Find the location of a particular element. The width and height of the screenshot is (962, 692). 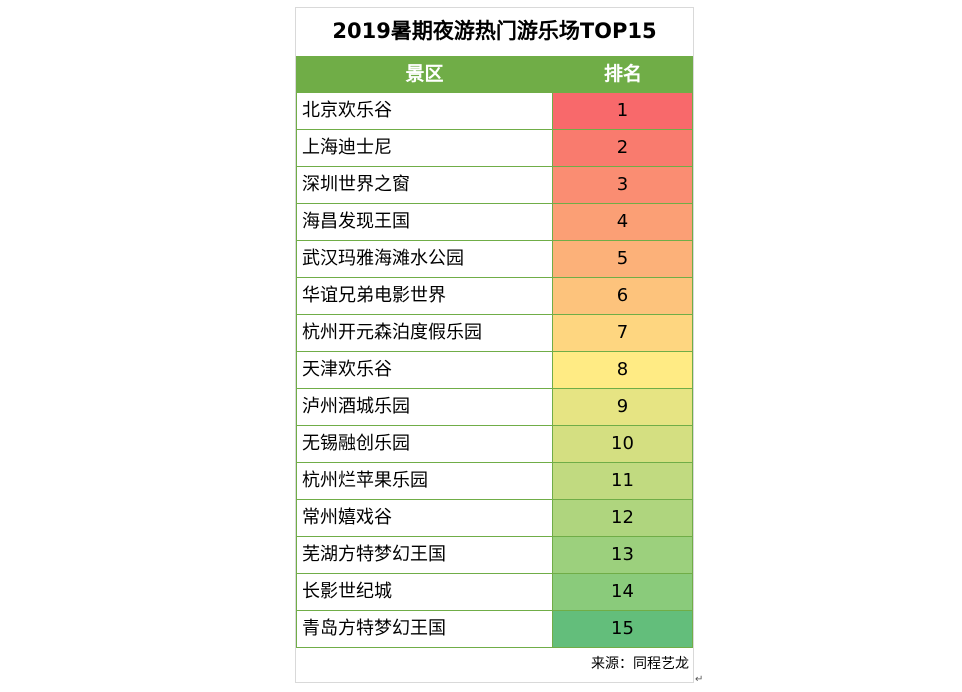

attraction-name-cell: 无锡融创乐园 is located at coordinates (424, 444).